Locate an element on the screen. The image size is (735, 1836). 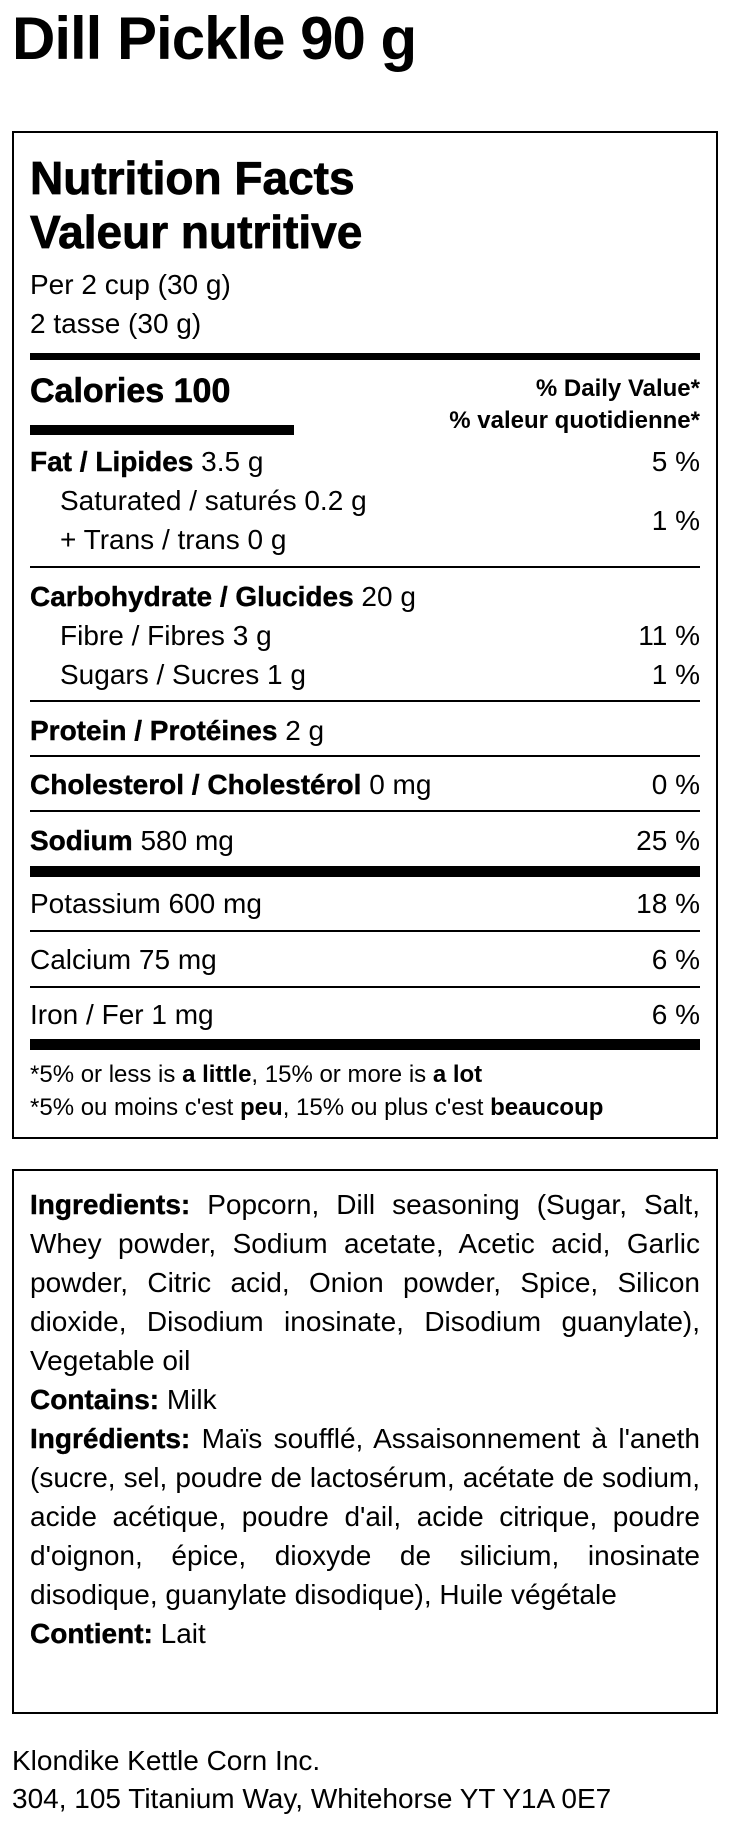
fibre-amount: 3 g is located at coordinates (252, 635).